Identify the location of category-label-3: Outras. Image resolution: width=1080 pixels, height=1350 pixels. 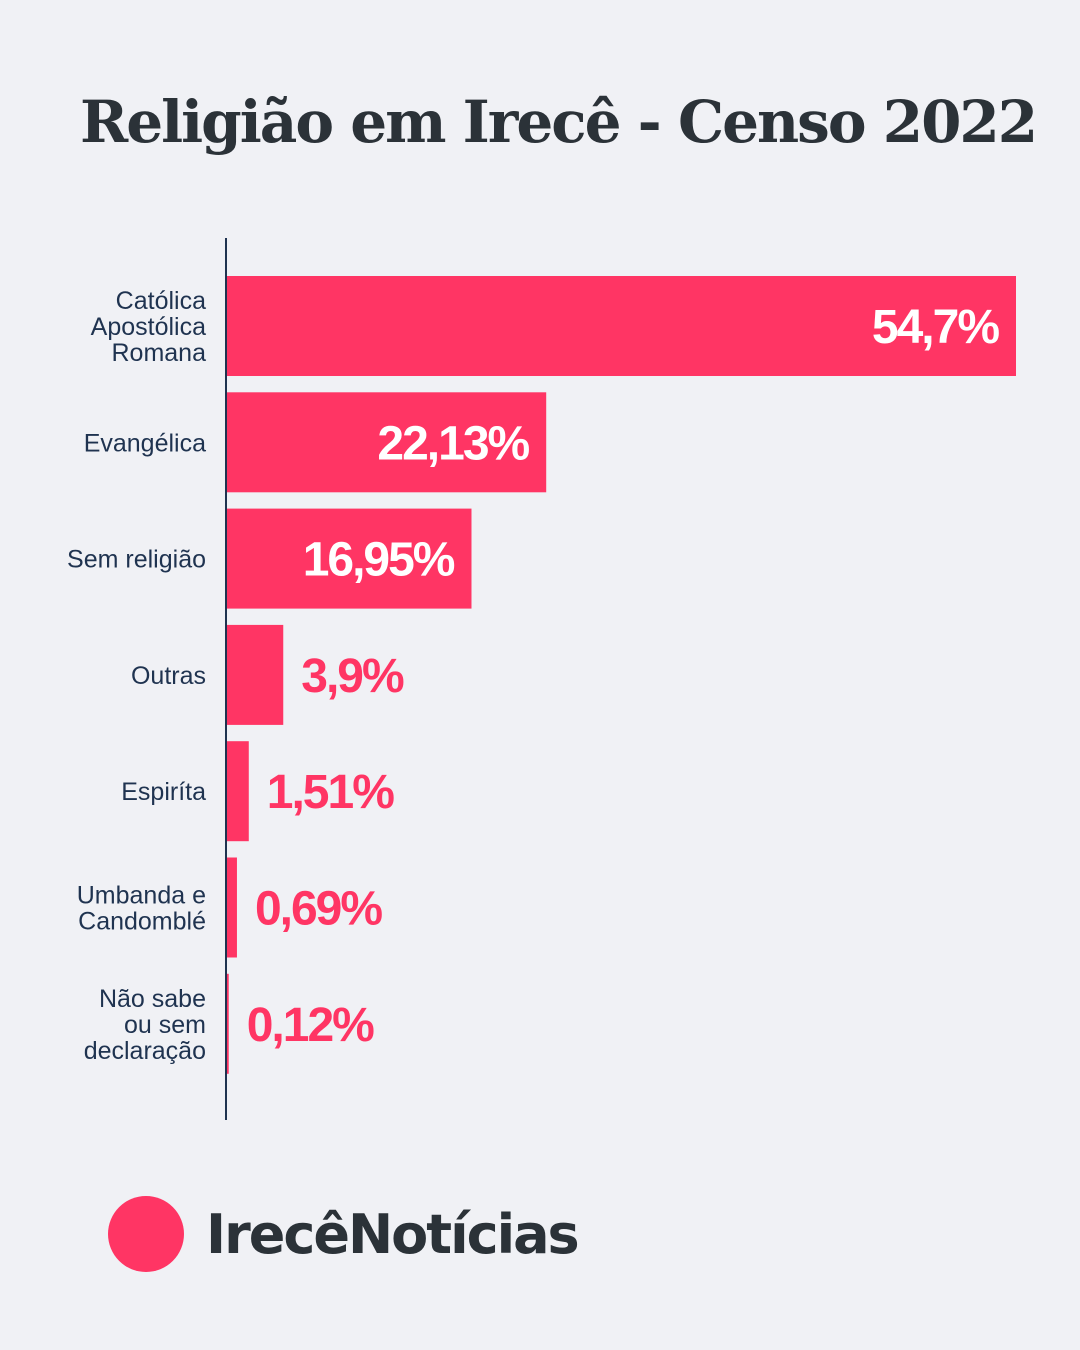
(168, 676).